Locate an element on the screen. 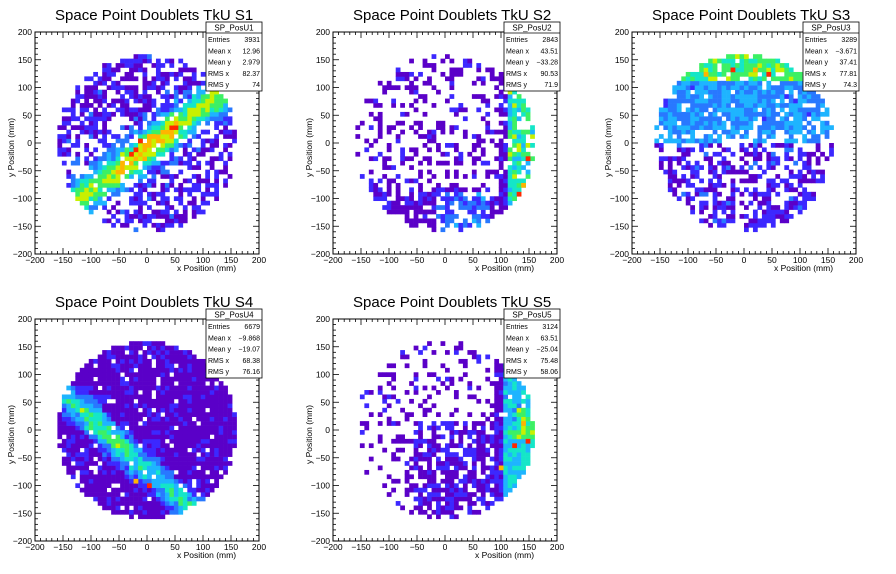 The width and height of the screenshot is (896, 574). stats-value: 68.38 is located at coordinates (251, 361).